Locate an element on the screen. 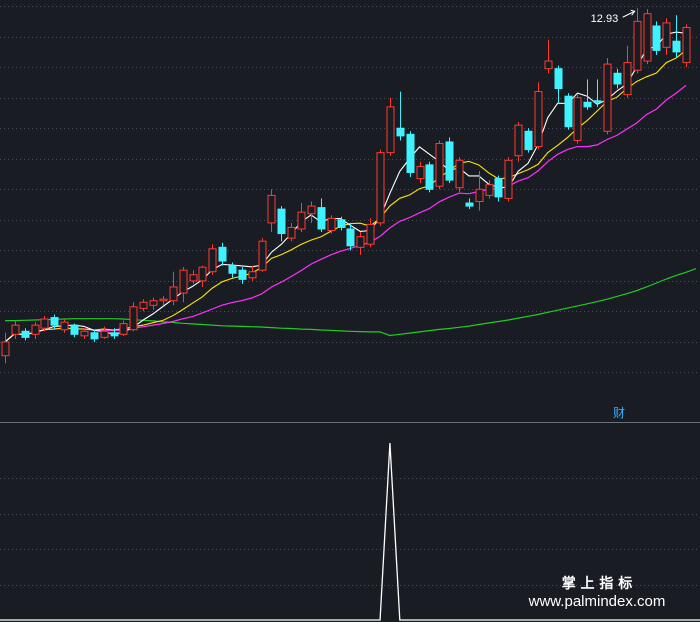 The image size is (700, 622). financial-marker-label: 财 is located at coordinates (619, 413).